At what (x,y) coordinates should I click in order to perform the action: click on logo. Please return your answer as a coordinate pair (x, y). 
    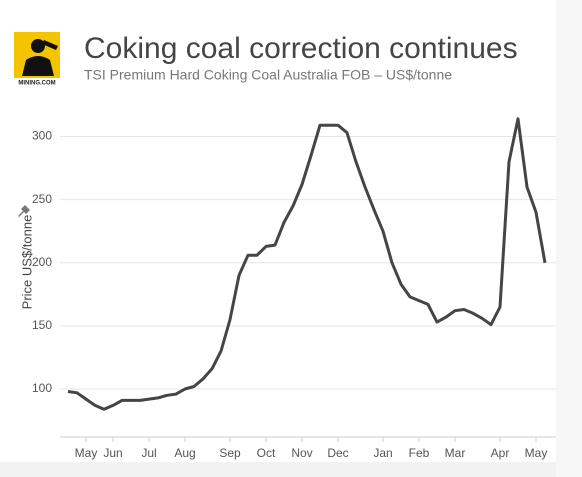
    Looking at the image, I should click on (37, 55).